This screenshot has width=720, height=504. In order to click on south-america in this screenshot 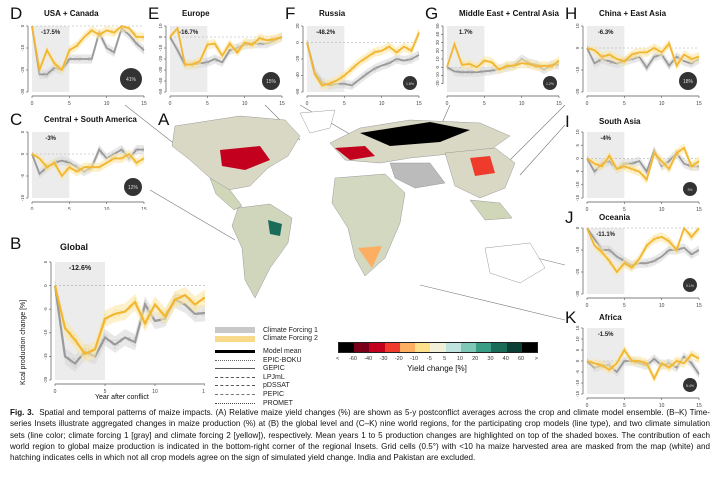, I will do `click(262, 251)`.